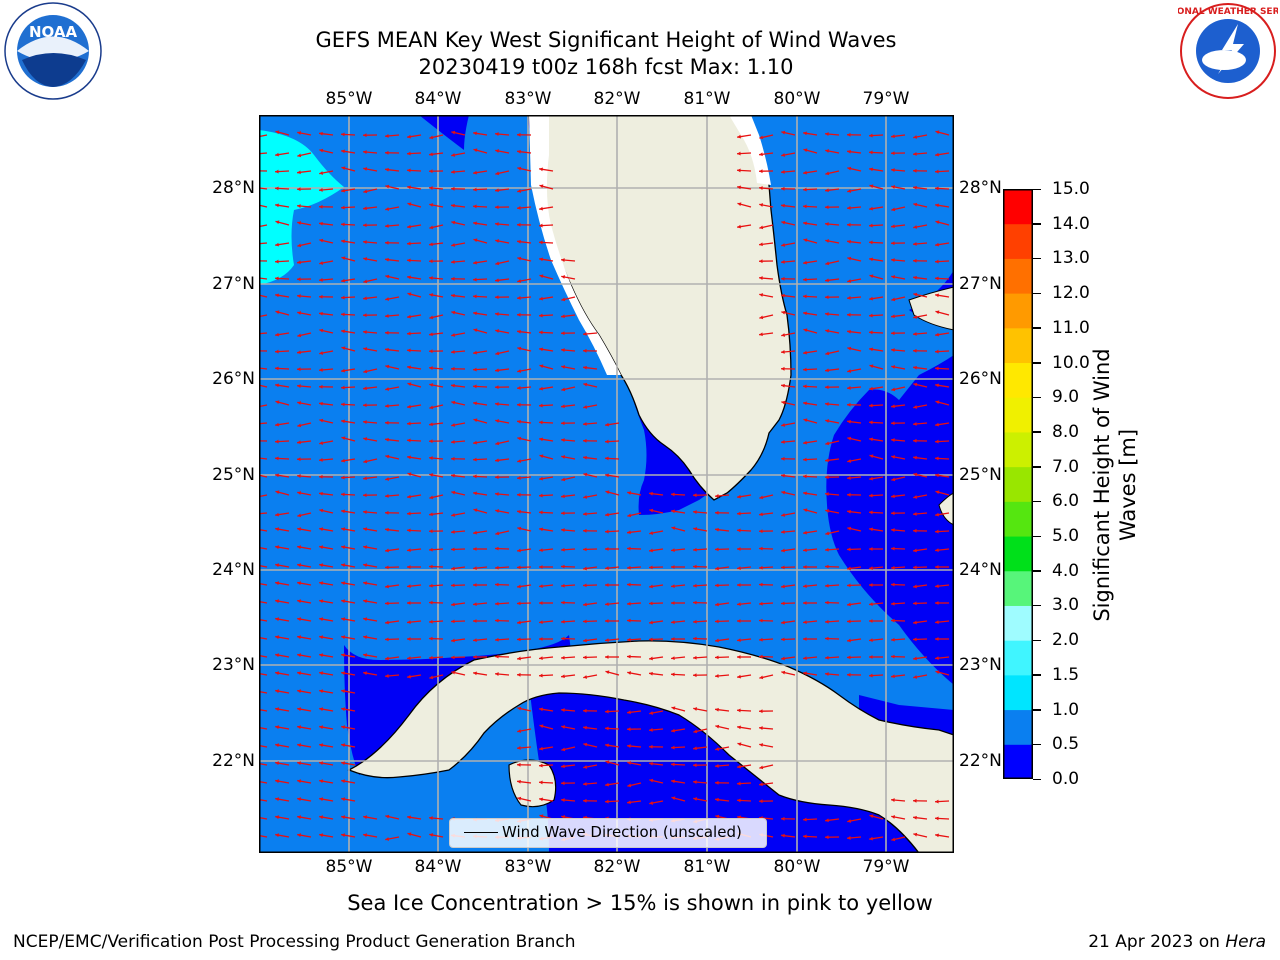 This screenshot has width=1280, height=960. I want to click on colorbar-tick-label: 4.0, so click(1066, 570).